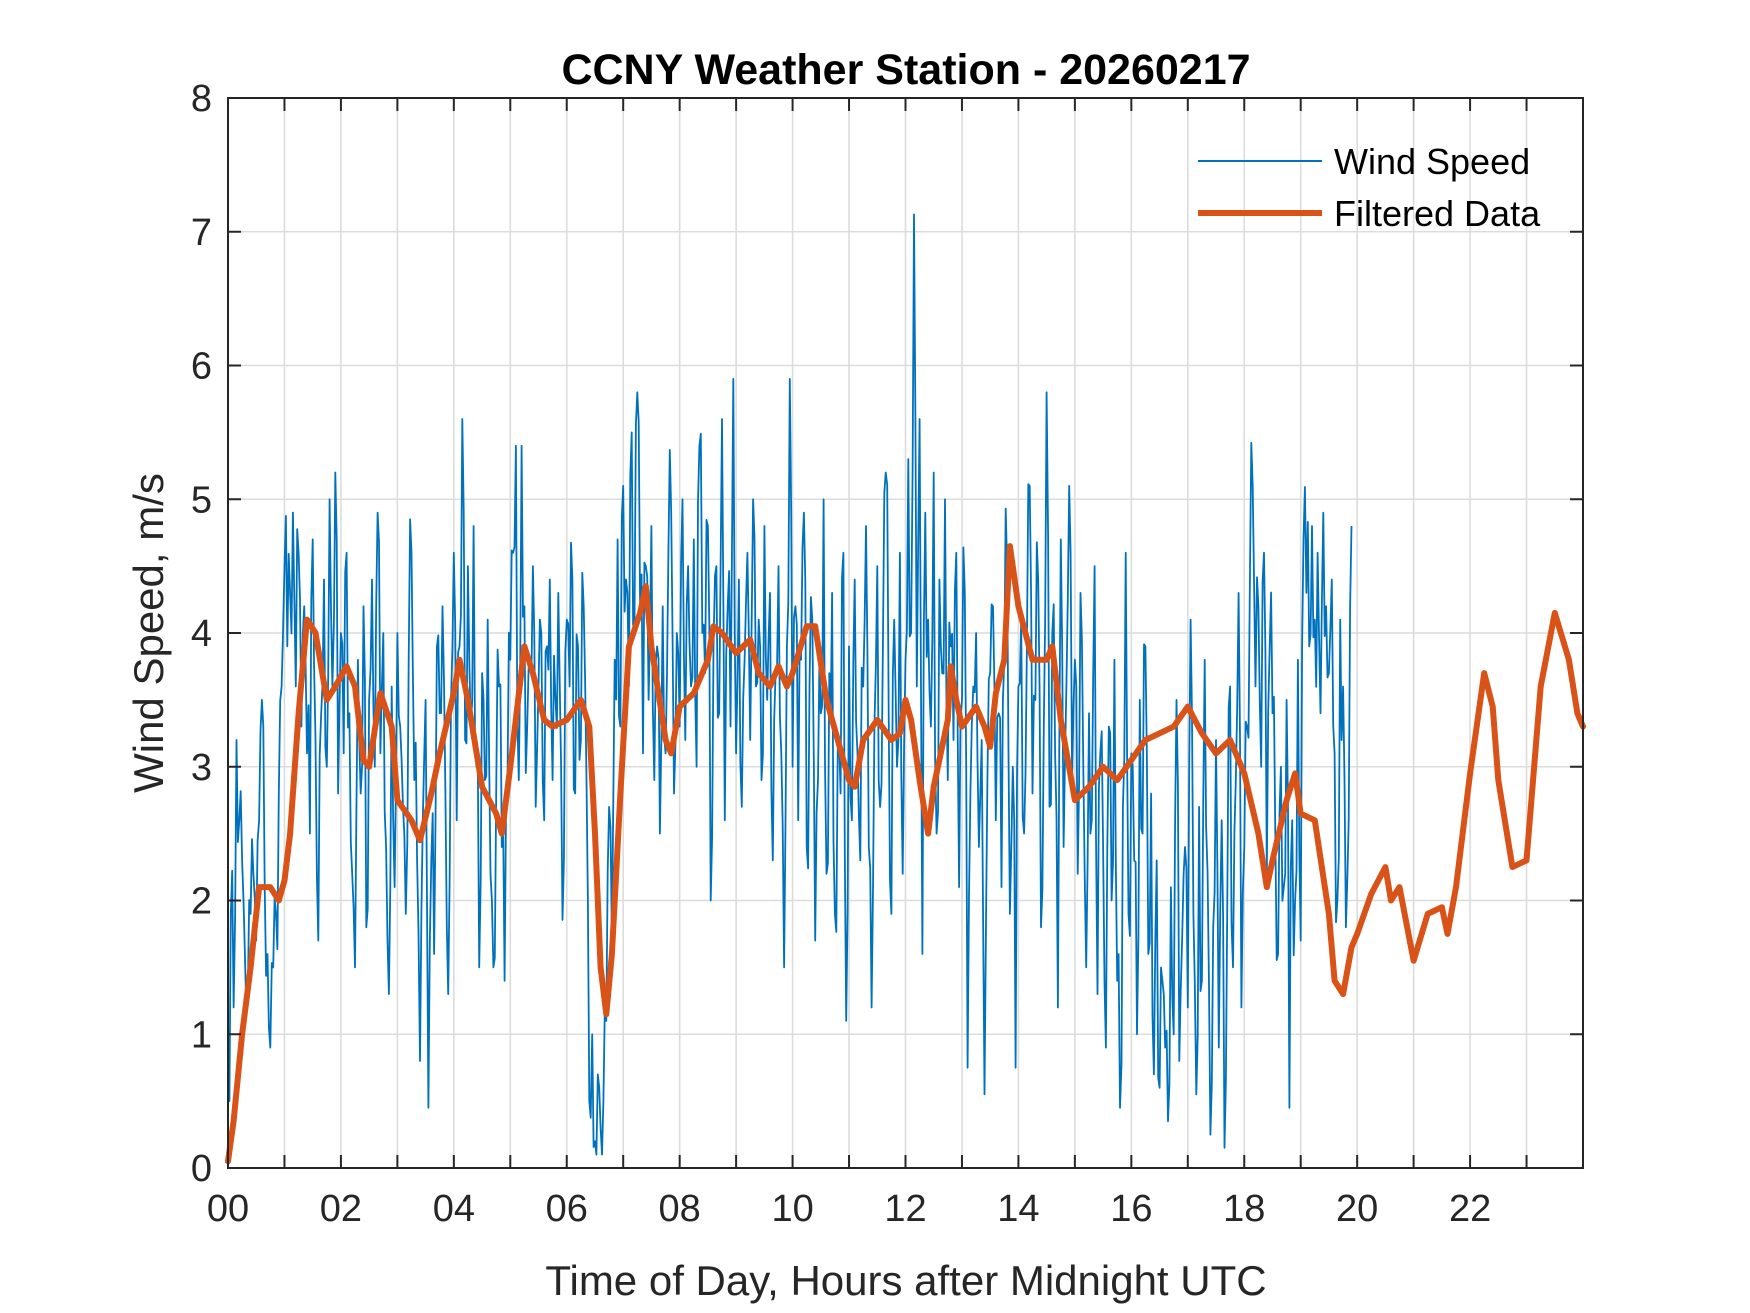 The height and width of the screenshot is (1313, 1750). What do you see at coordinates (792, 1209) in the screenshot?
I see `x-tick-label: 10` at bounding box center [792, 1209].